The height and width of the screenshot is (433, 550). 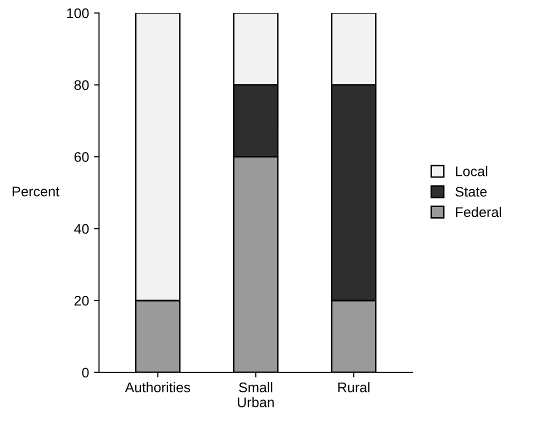 What do you see at coordinates (85, 373) in the screenshot?
I see `y-tick-label: 0` at bounding box center [85, 373].